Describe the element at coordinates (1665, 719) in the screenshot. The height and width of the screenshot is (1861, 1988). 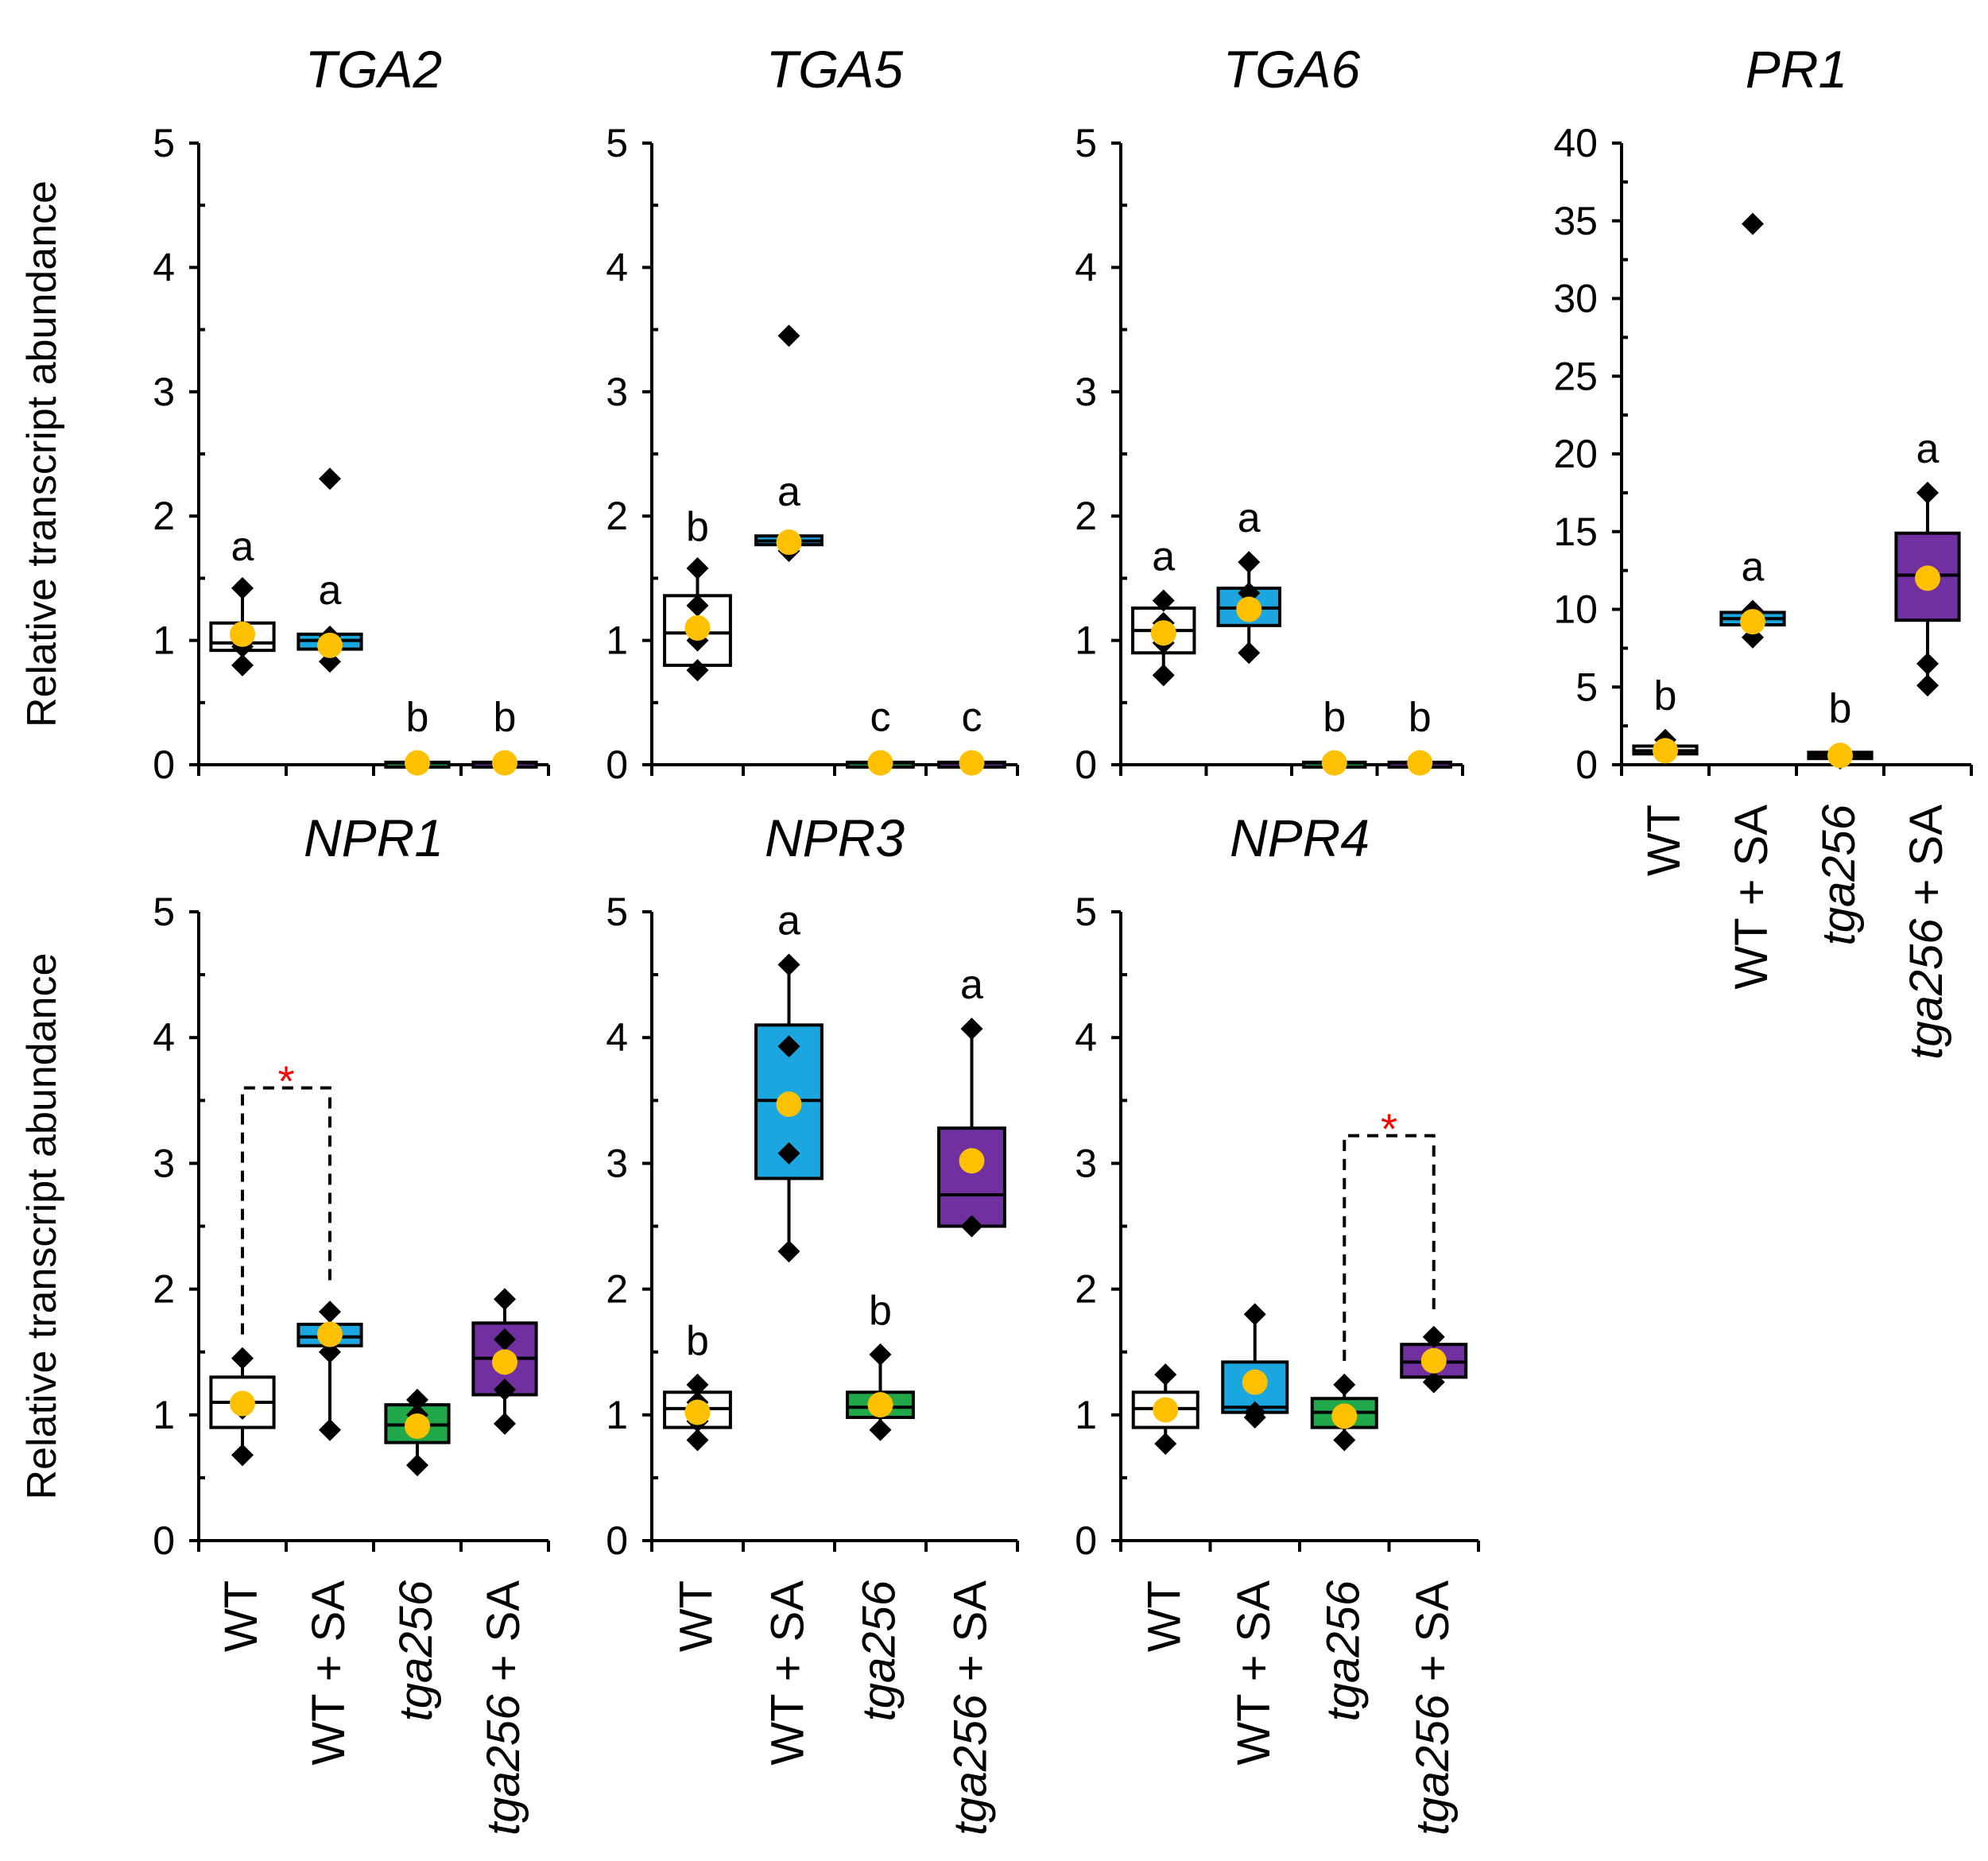
I see `box-group-pr1-wt: b` at that location.